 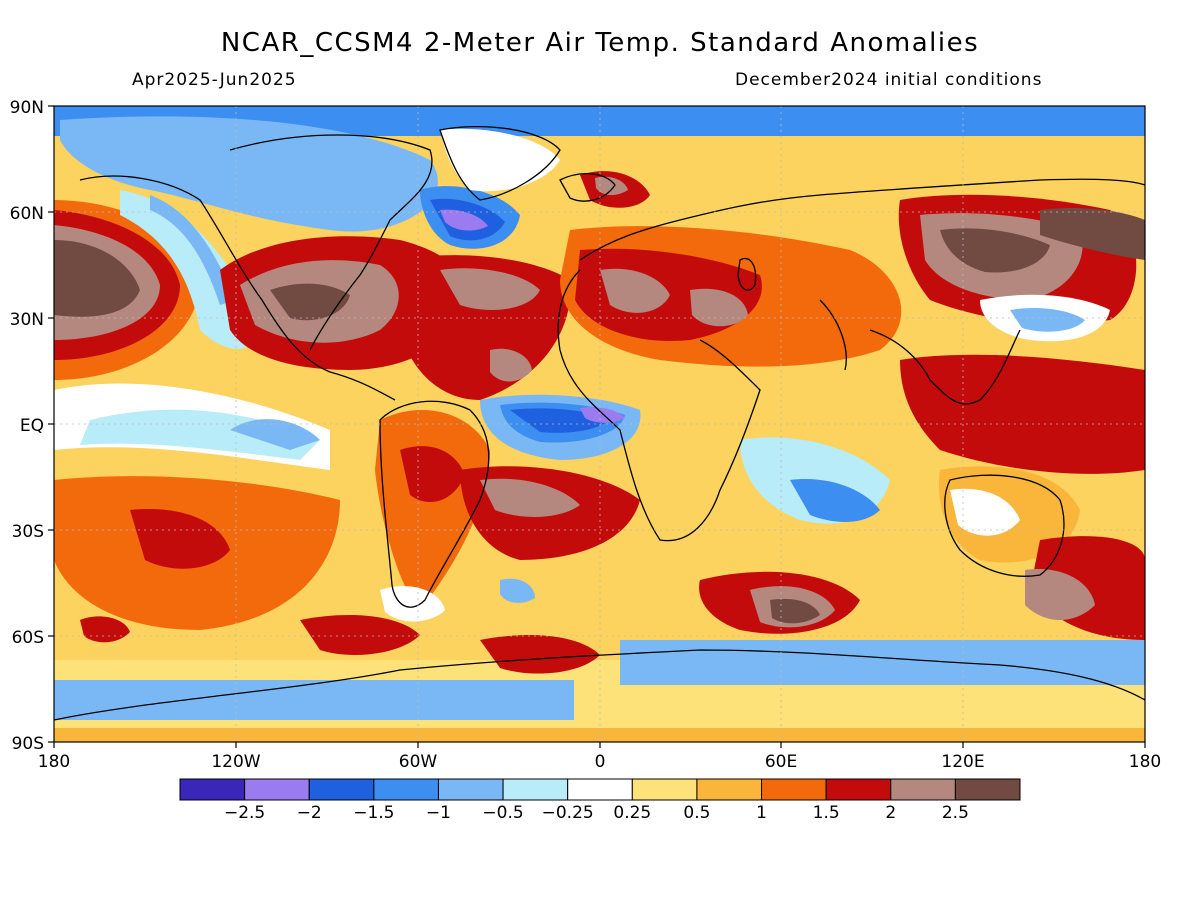 I want to click on initial-conditions: December2024 initial conditions, so click(x=889, y=80).